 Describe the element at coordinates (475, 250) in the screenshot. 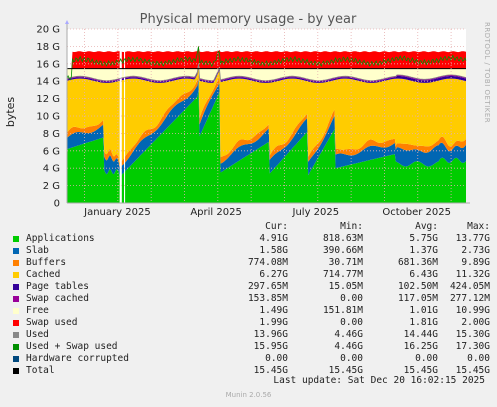

I see `legend-max: 2.73G` at that location.